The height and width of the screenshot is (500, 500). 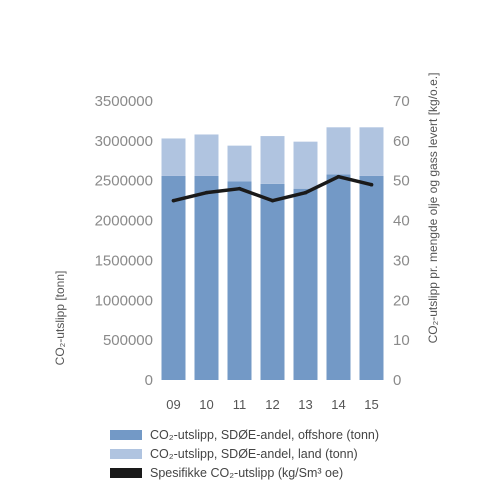 I want to click on legend-label-land: CO₂-utslipp, SDØE-andel, land (tonn), so click(x=254, y=454).